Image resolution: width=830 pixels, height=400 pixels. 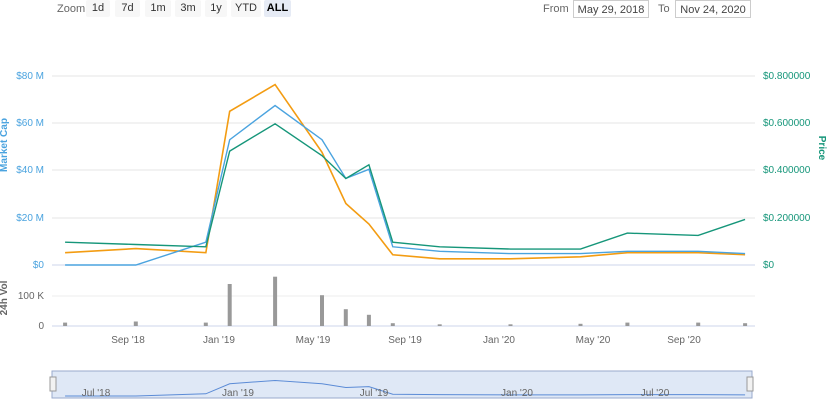 I want to click on zoom-ytd-button: YTD, so click(x=246, y=8).